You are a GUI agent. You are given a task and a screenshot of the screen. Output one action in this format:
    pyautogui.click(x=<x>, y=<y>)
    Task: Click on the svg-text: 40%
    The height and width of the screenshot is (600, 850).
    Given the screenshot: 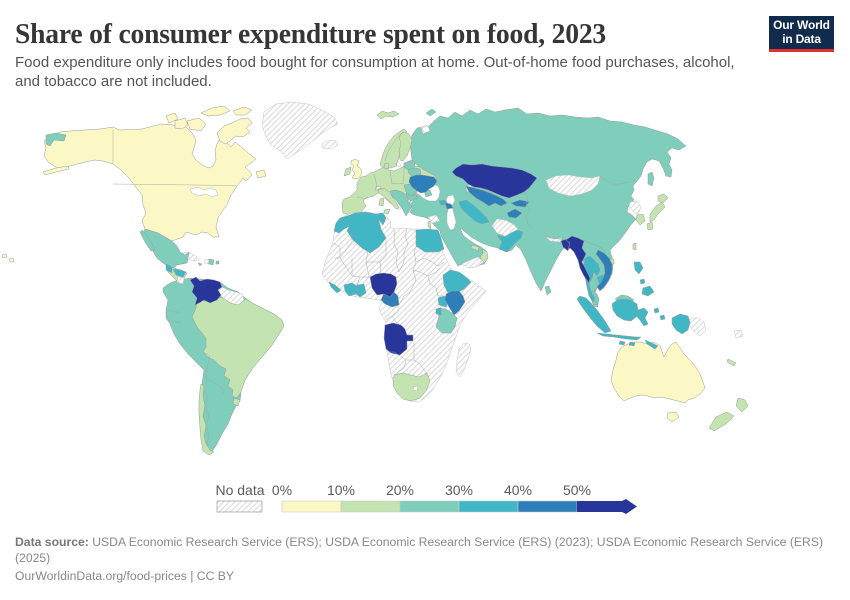 What is the action you would take?
    pyautogui.click(x=518, y=490)
    